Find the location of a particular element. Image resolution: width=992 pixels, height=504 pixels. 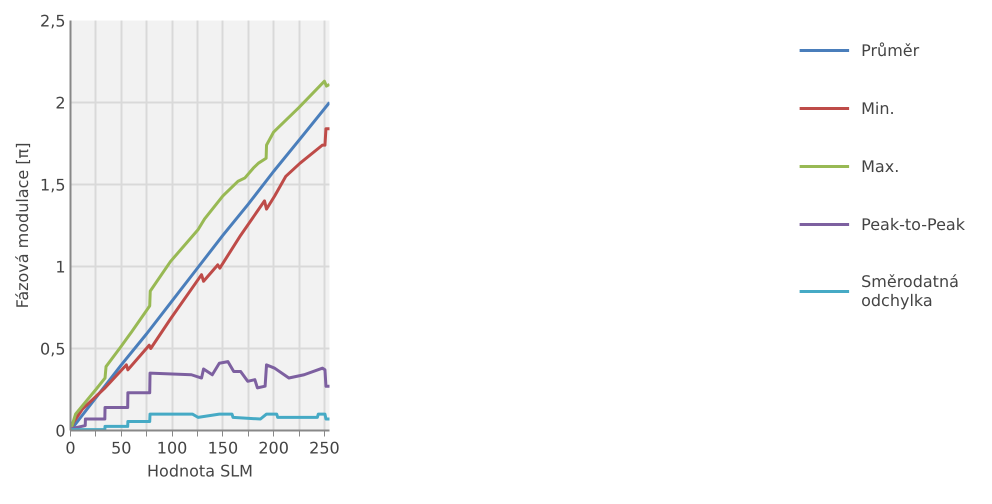

x-tick-label: 250 is located at coordinates (324, 448).